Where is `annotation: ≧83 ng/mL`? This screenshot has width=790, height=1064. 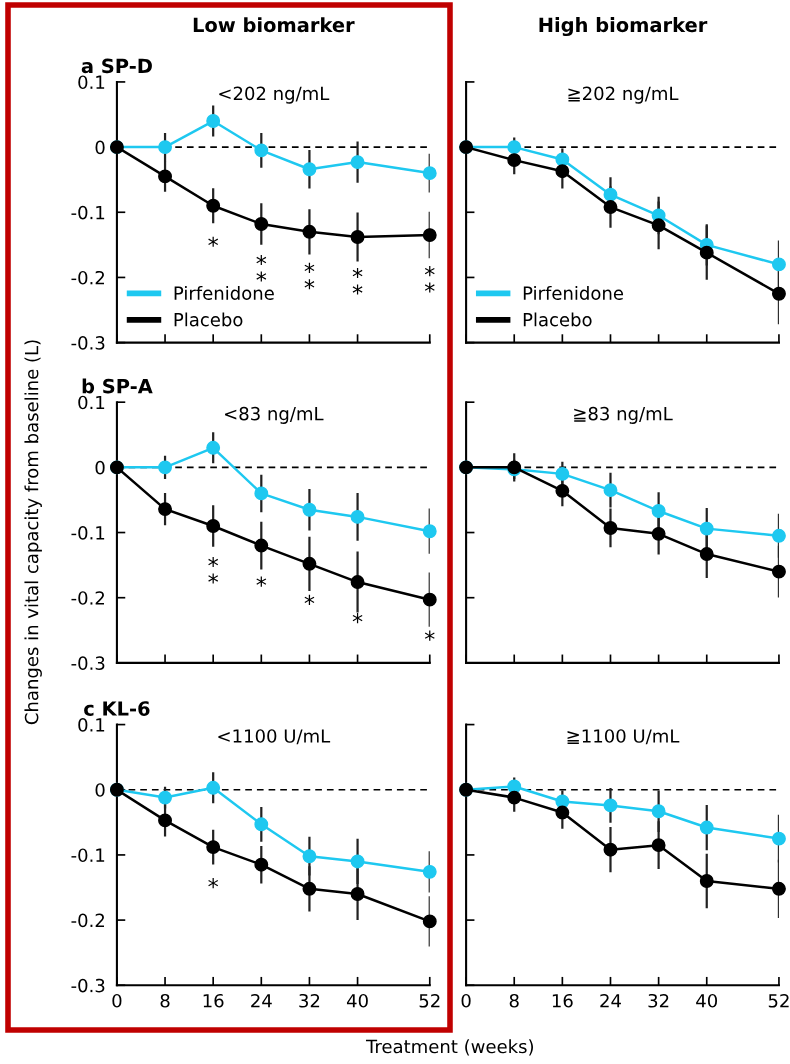 annotation: ≧83 ng/mL is located at coordinates (623, 415).